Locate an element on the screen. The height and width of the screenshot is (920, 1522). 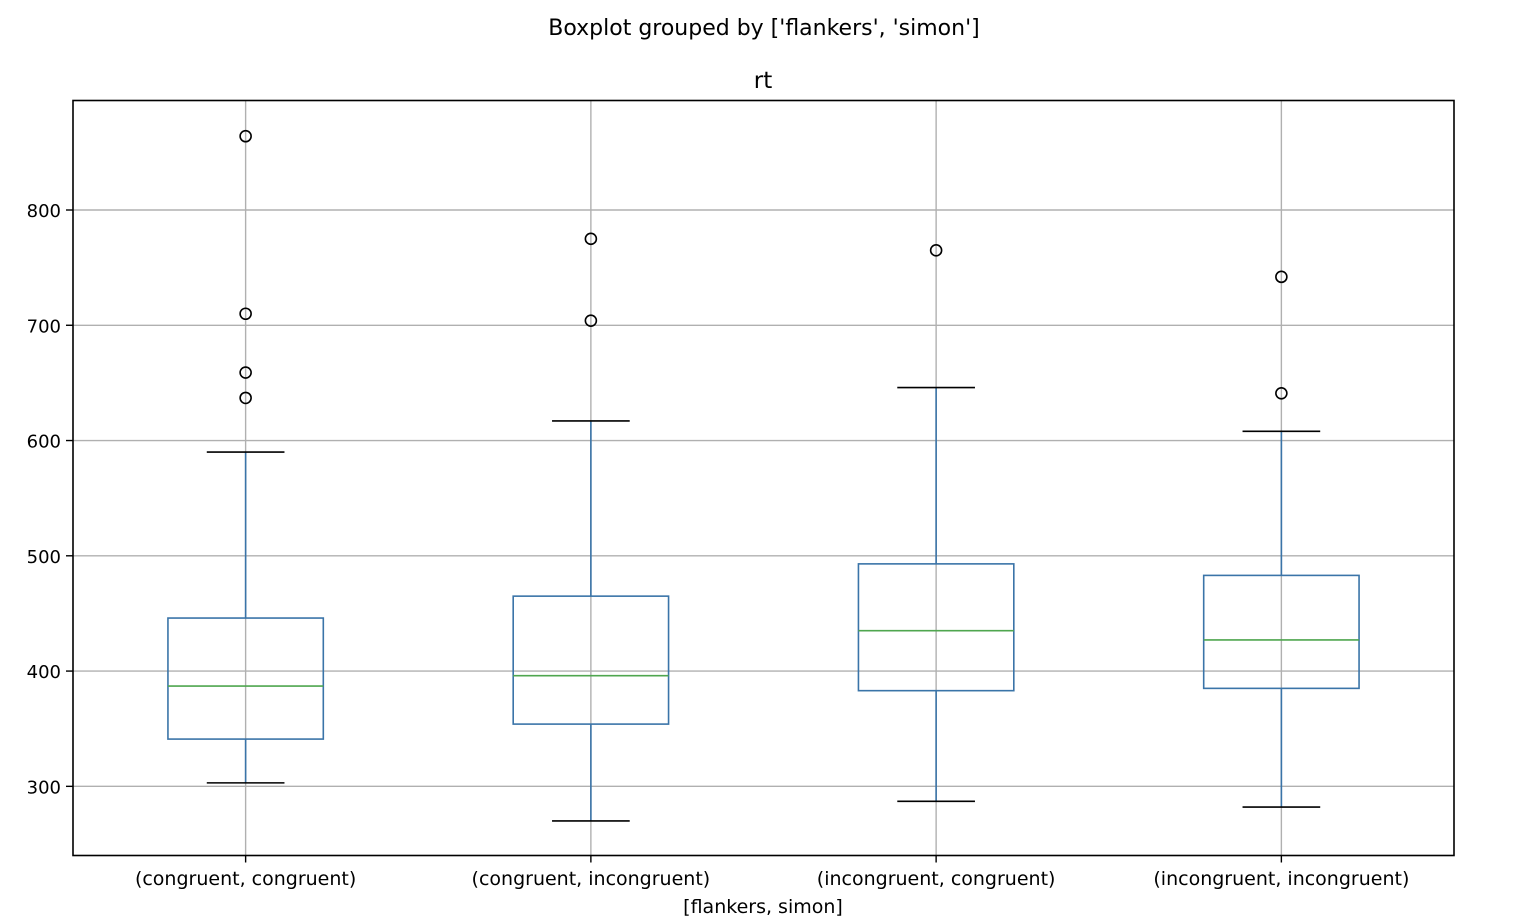
y-tick-label: 700 is located at coordinates (44, 326).